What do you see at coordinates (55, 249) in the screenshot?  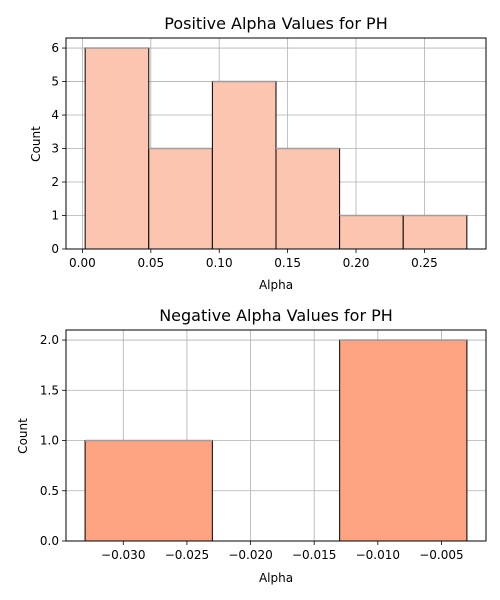 I see `y-tick-label: 0` at bounding box center [55, 249].